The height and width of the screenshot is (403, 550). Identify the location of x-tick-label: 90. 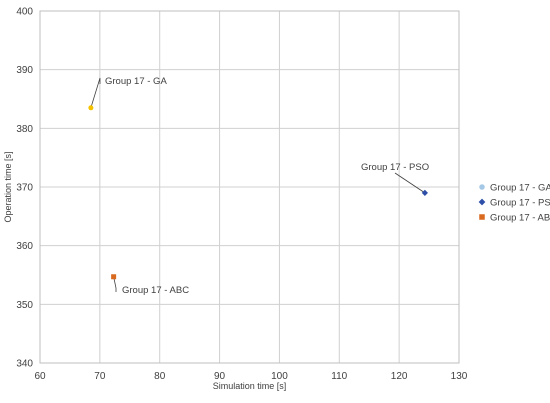
(220, 376).